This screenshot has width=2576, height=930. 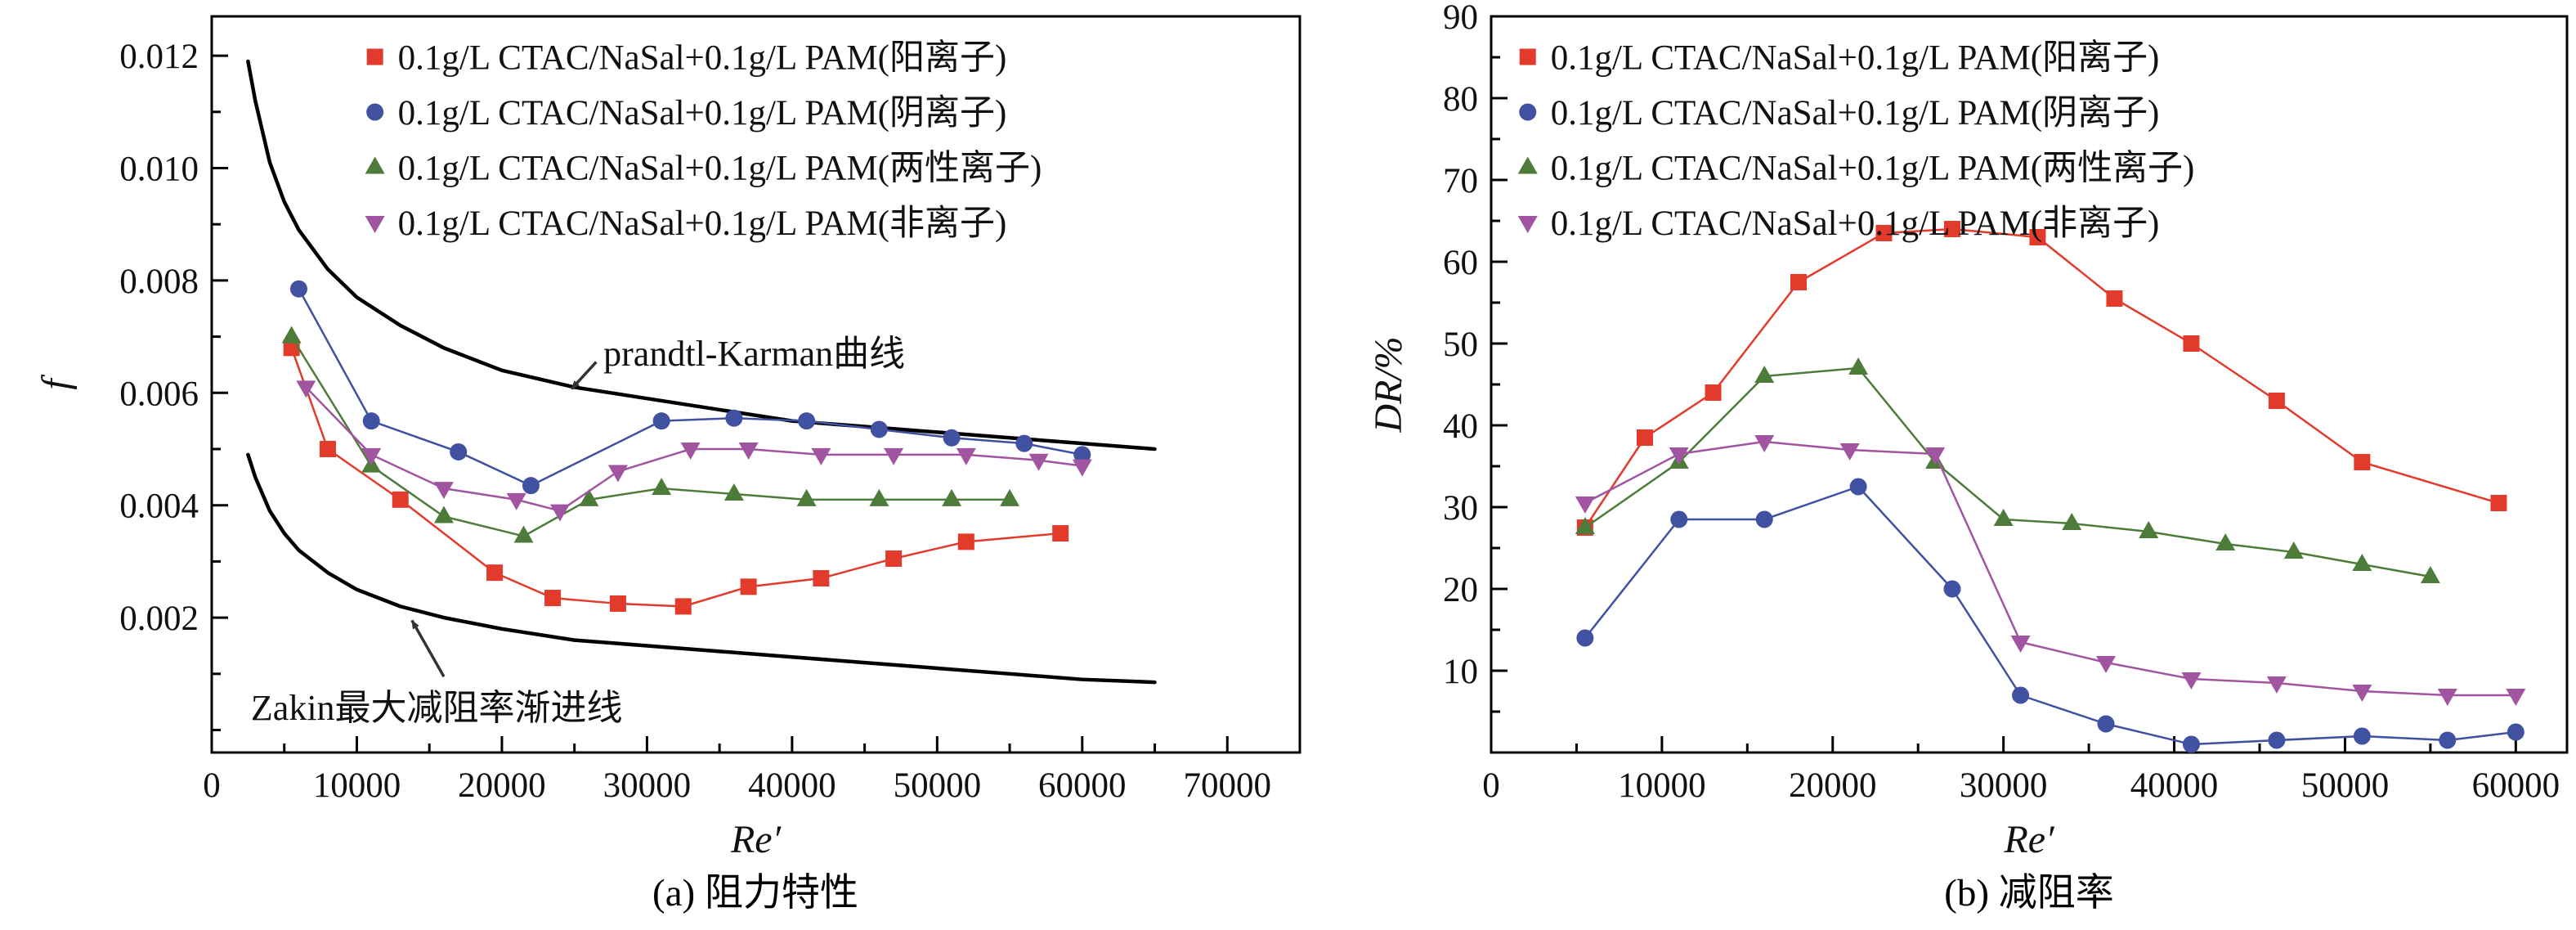 I want to click on legend-label: 0.1g/L CTAC/NaSal+0.1g/L PAM(阳离子), so click(x=702, y=58).